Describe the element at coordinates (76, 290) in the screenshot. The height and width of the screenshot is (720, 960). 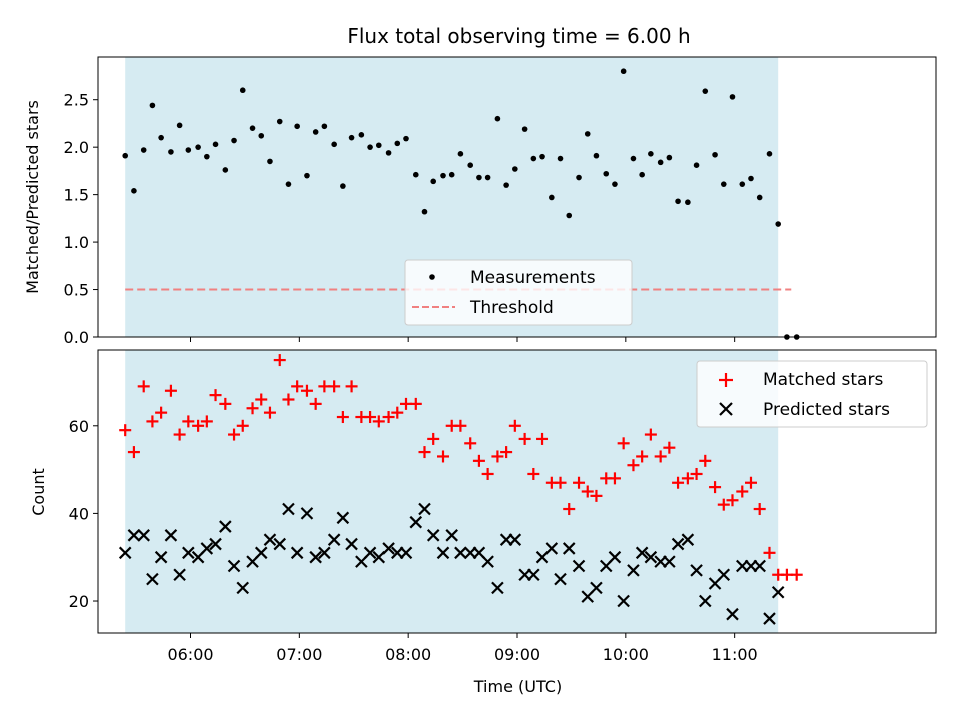
I see `ratio-y-tick-label: 0.5` at that location.